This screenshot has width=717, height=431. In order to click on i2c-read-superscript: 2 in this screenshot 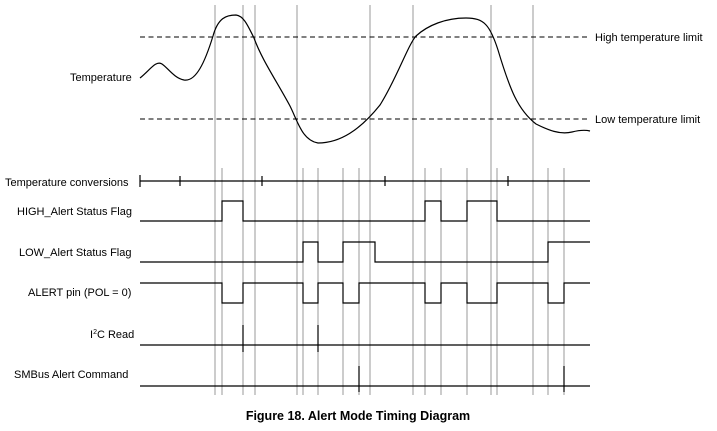, I will do `click(95, 332)`.